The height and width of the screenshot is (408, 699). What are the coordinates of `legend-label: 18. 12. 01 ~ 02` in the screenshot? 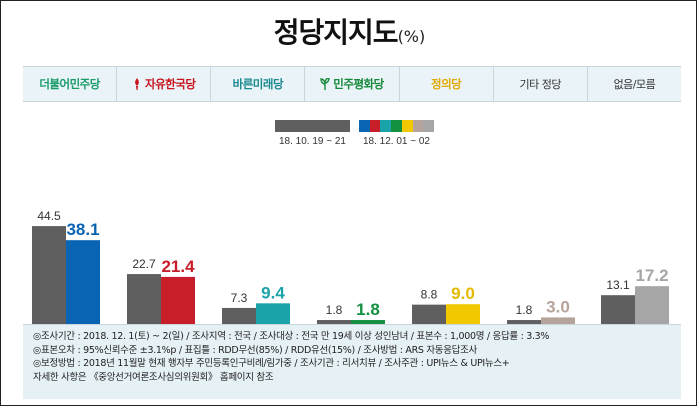 It's located at (396, 141).